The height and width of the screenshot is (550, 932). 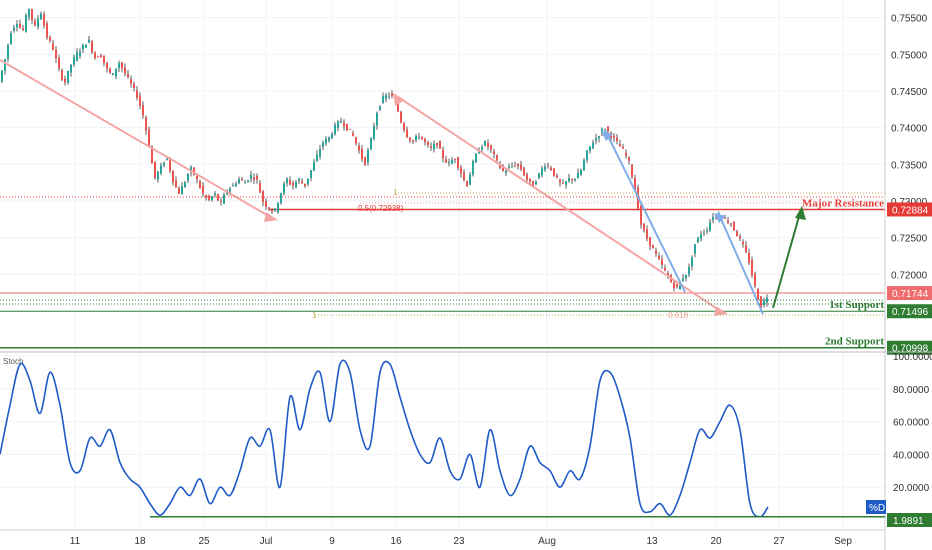 I want to click on price-tick-label: 0.74000, so click(x=909, y=129).